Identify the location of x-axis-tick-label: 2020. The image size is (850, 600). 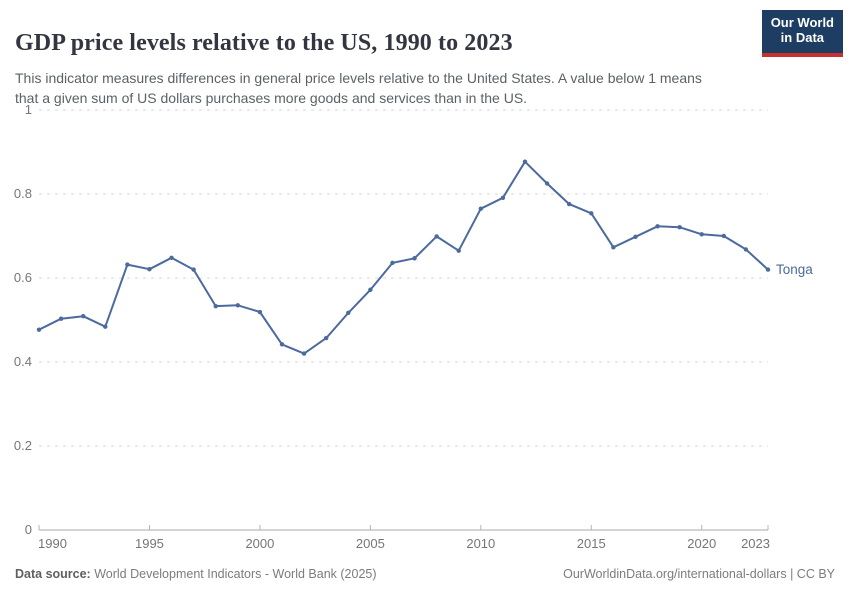
(701, 543).